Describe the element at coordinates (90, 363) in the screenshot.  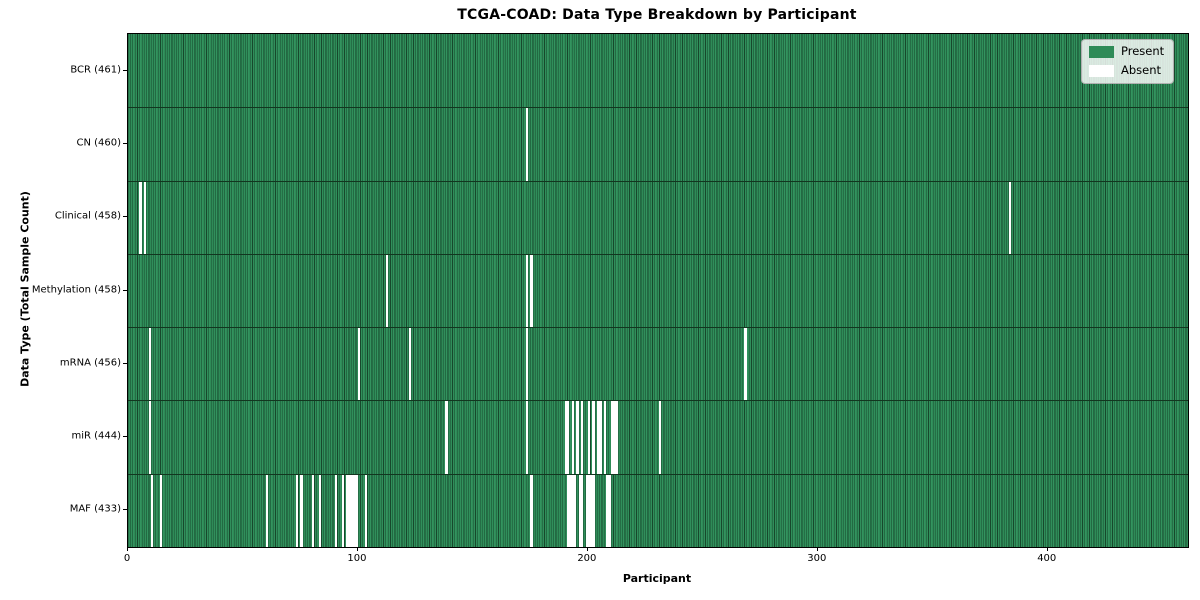
I see `y-tick-label-mRNA: mRNA (456)` at that location.